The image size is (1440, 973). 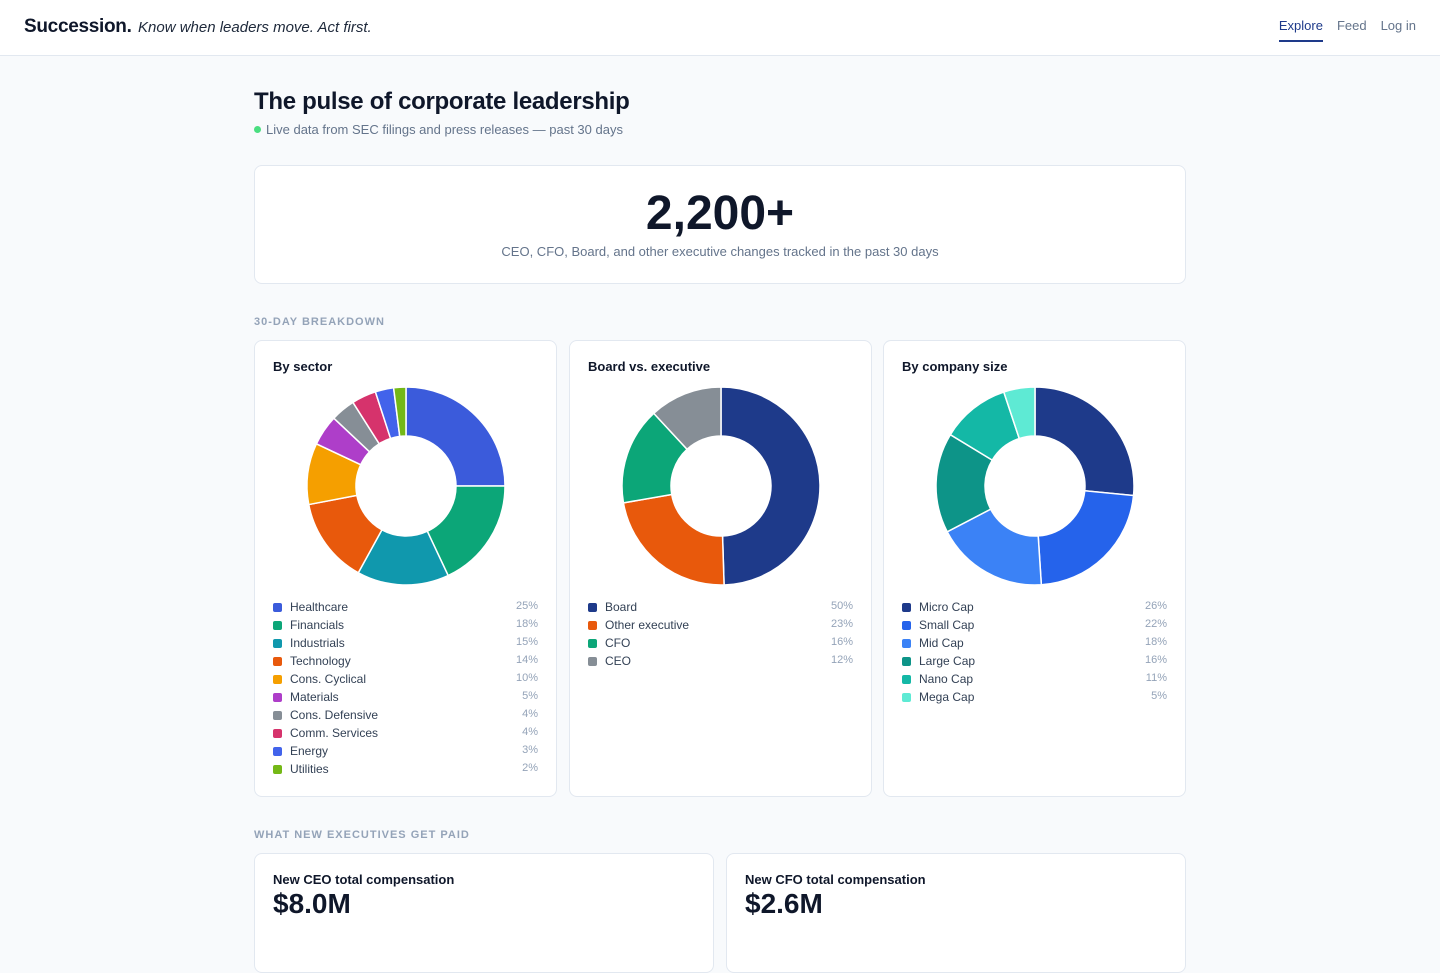 What do you see at coordinates (1351, 25) in the screenshot?
I see `nav-link: Feed` at bounding box center [1351, 25].